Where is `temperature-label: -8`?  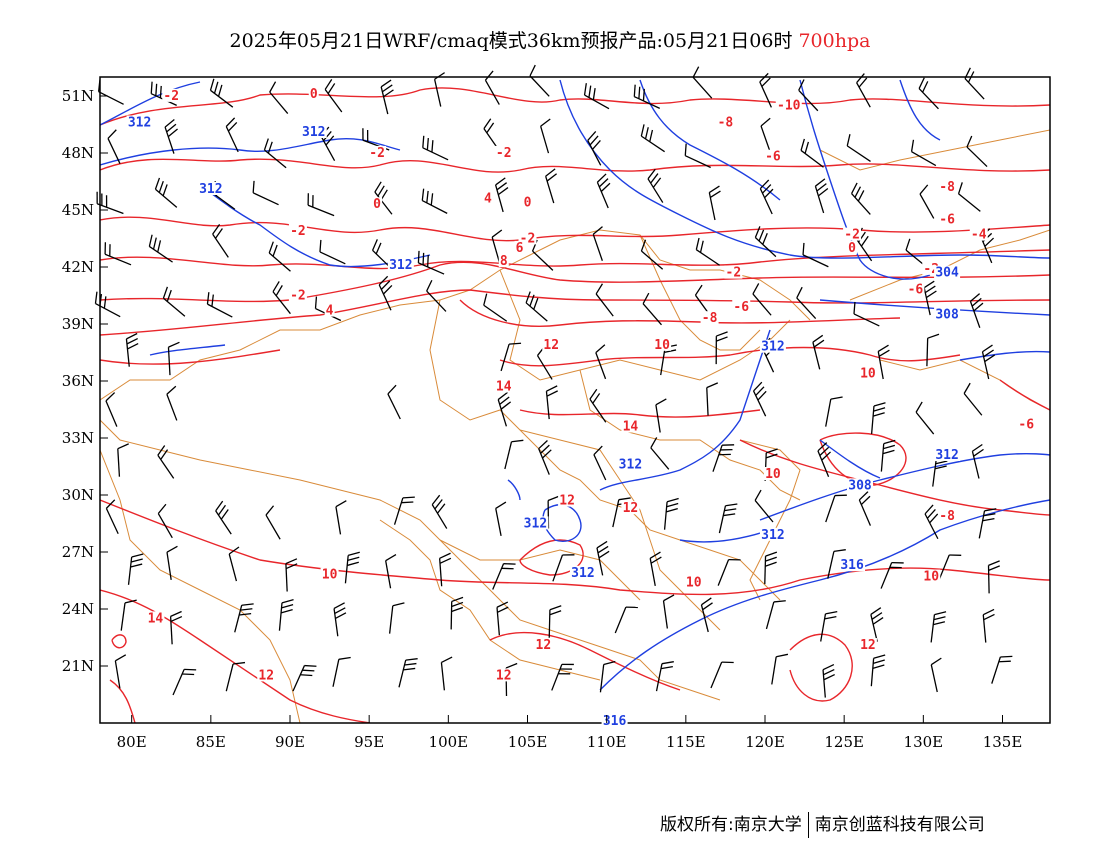 temperature-label: -8 is located at coordinates (947, 516).